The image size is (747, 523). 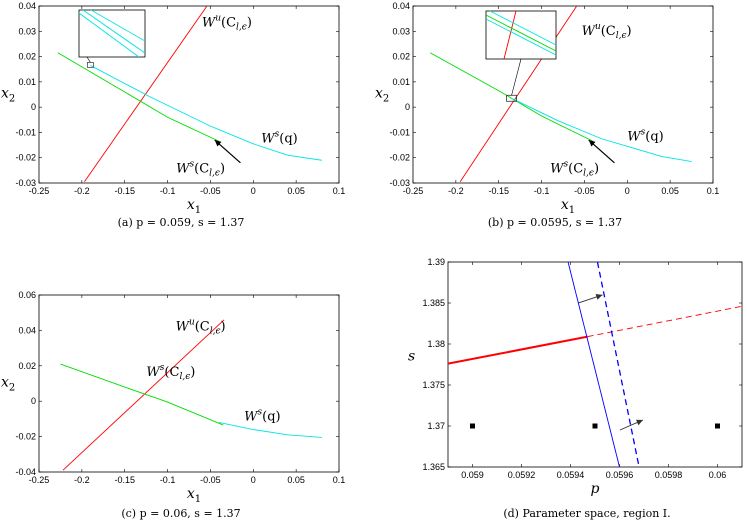 I want to click on y-tick-label: 1.38, so click(x=436, y=344).